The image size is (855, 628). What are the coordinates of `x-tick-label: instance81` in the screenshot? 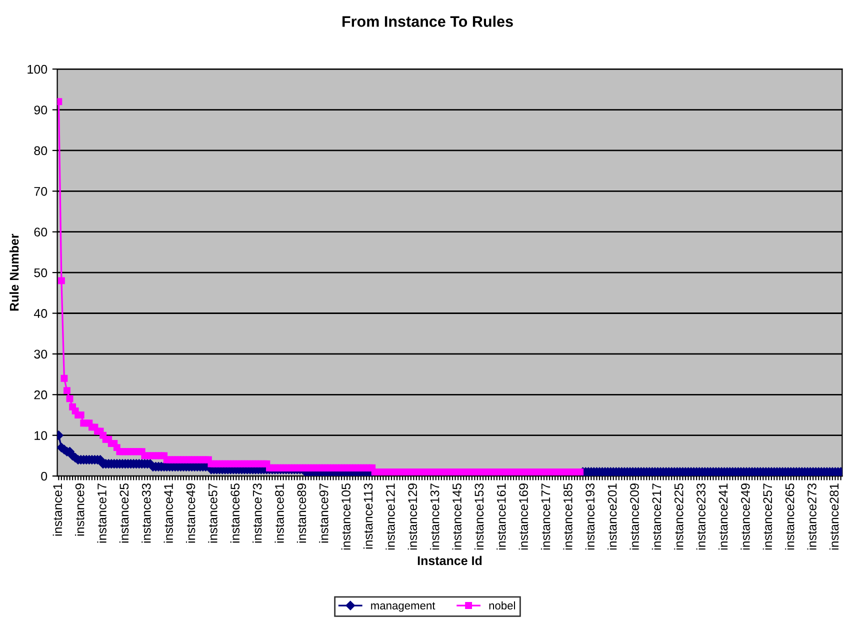 It's located at (279, 513).